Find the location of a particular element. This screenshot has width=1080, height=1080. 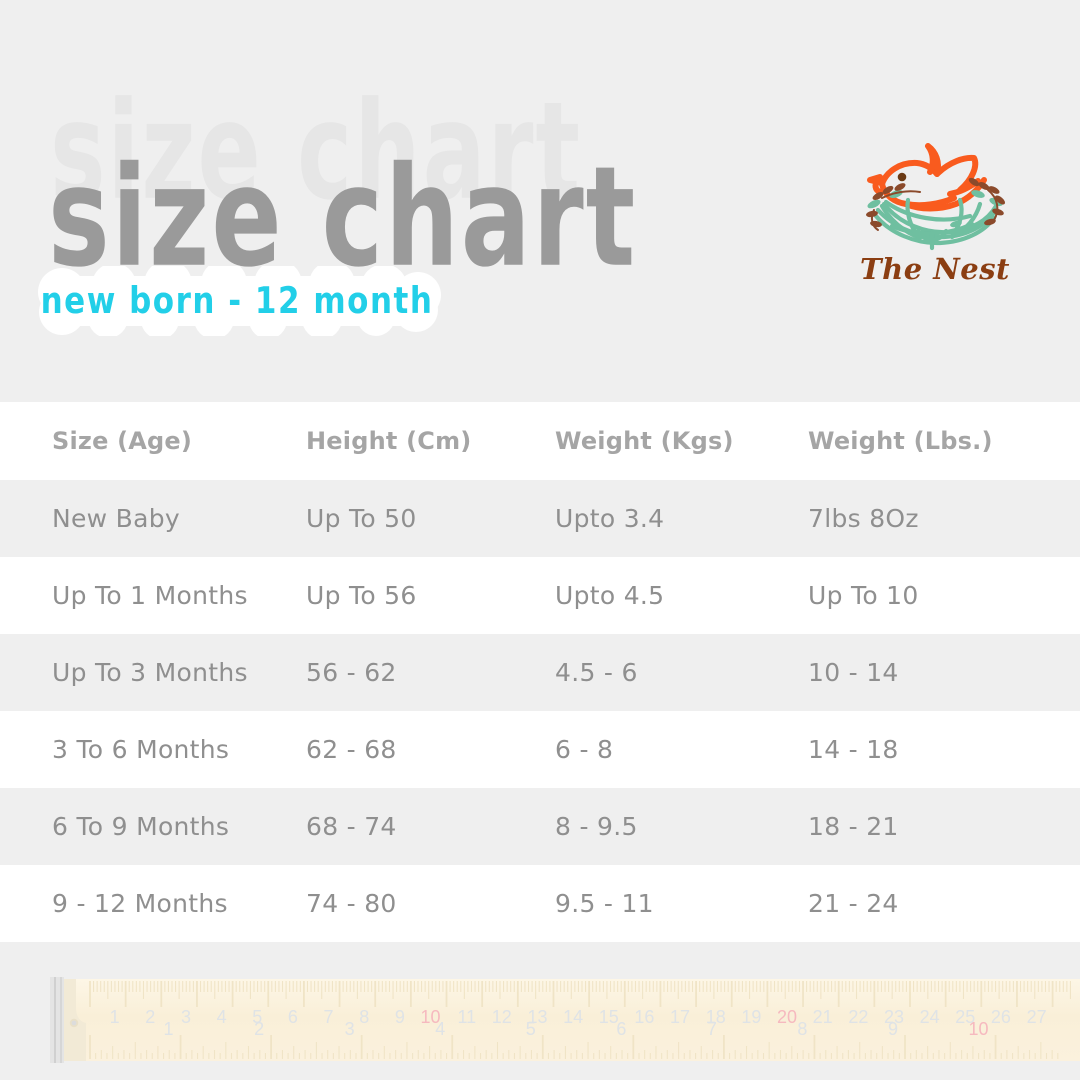

column-header-weight-kgs: Weight (Kgs) is located at coordinates (644, 441).